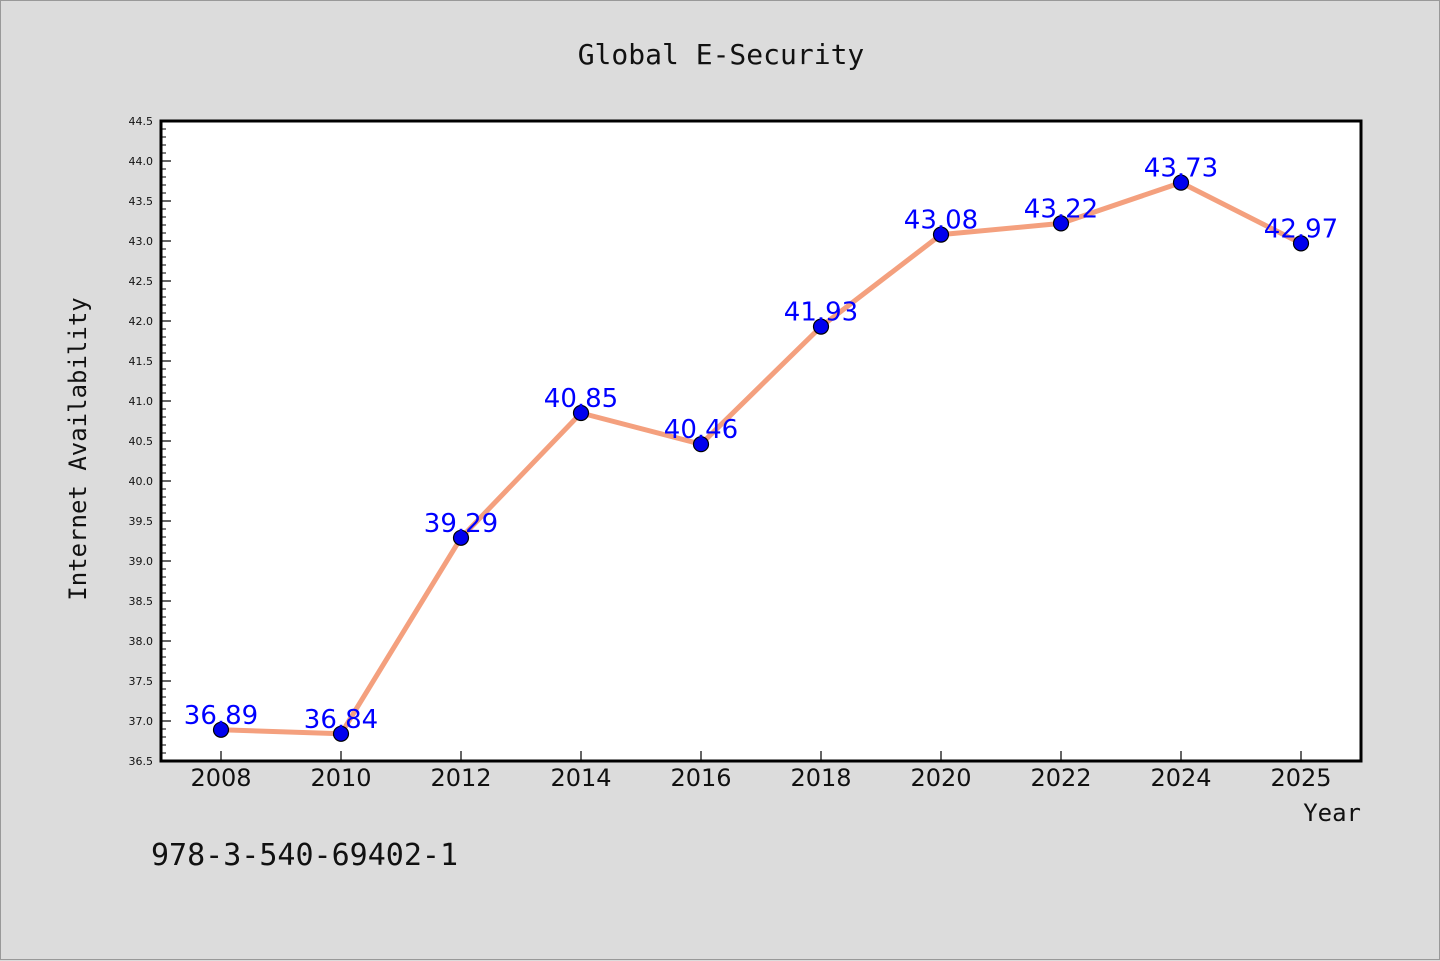 The image size is (1440, 961). What do you see at coordinates (220, 778) in the screenshot?
I see `x-tick-label: 2008` at bounding box center [220, 778].